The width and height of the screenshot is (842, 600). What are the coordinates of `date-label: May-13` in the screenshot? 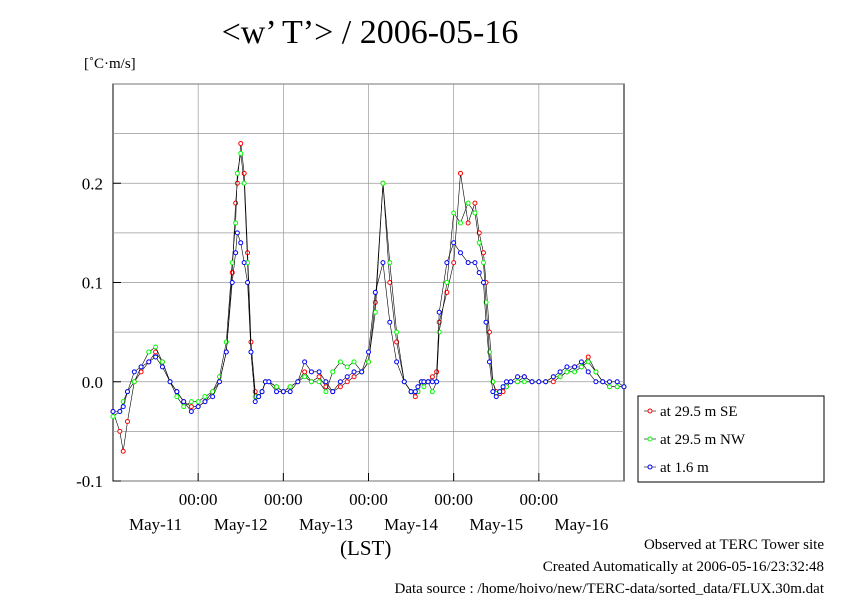 It's located at (326, 524).